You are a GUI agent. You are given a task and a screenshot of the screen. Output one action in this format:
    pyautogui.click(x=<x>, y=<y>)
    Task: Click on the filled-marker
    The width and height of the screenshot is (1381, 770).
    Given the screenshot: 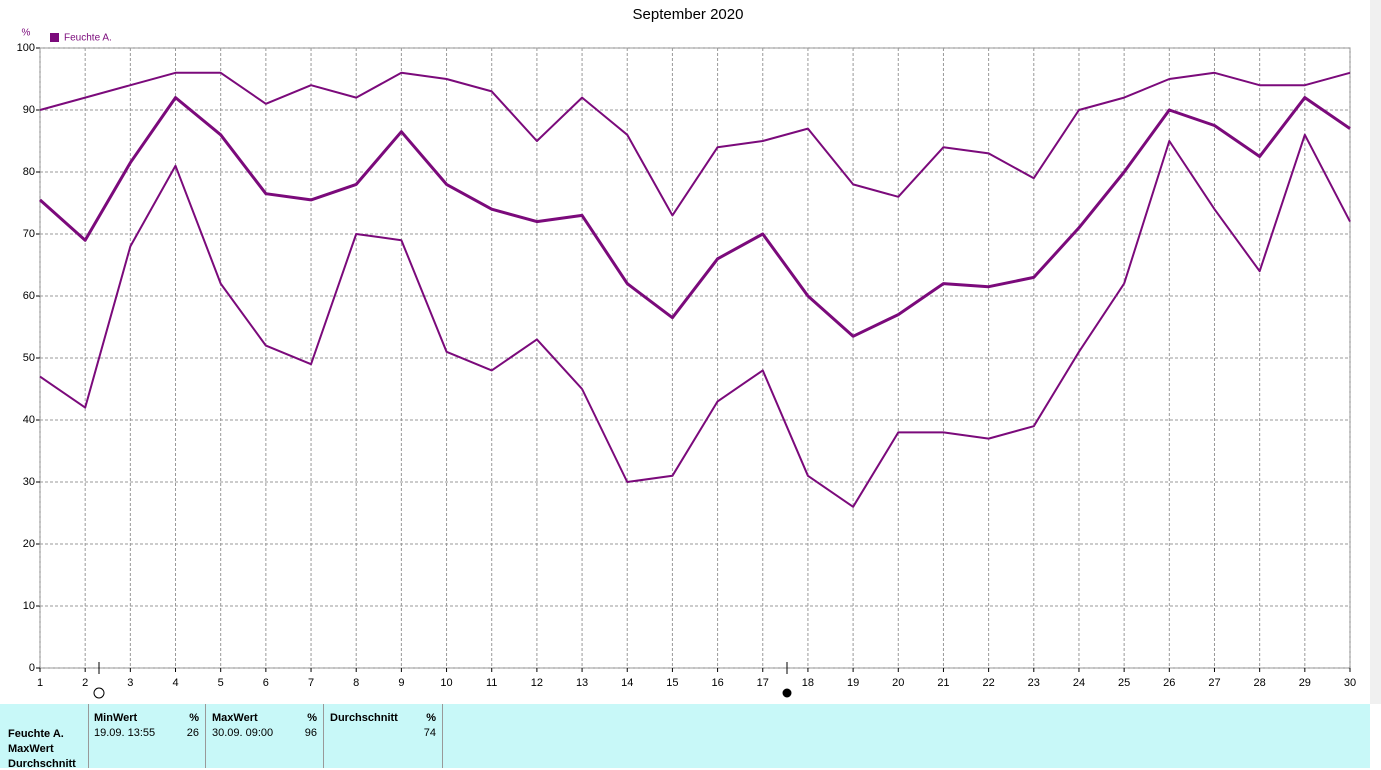 What is the action you would take?
    pyautogui.click(x=787, y=693)
    